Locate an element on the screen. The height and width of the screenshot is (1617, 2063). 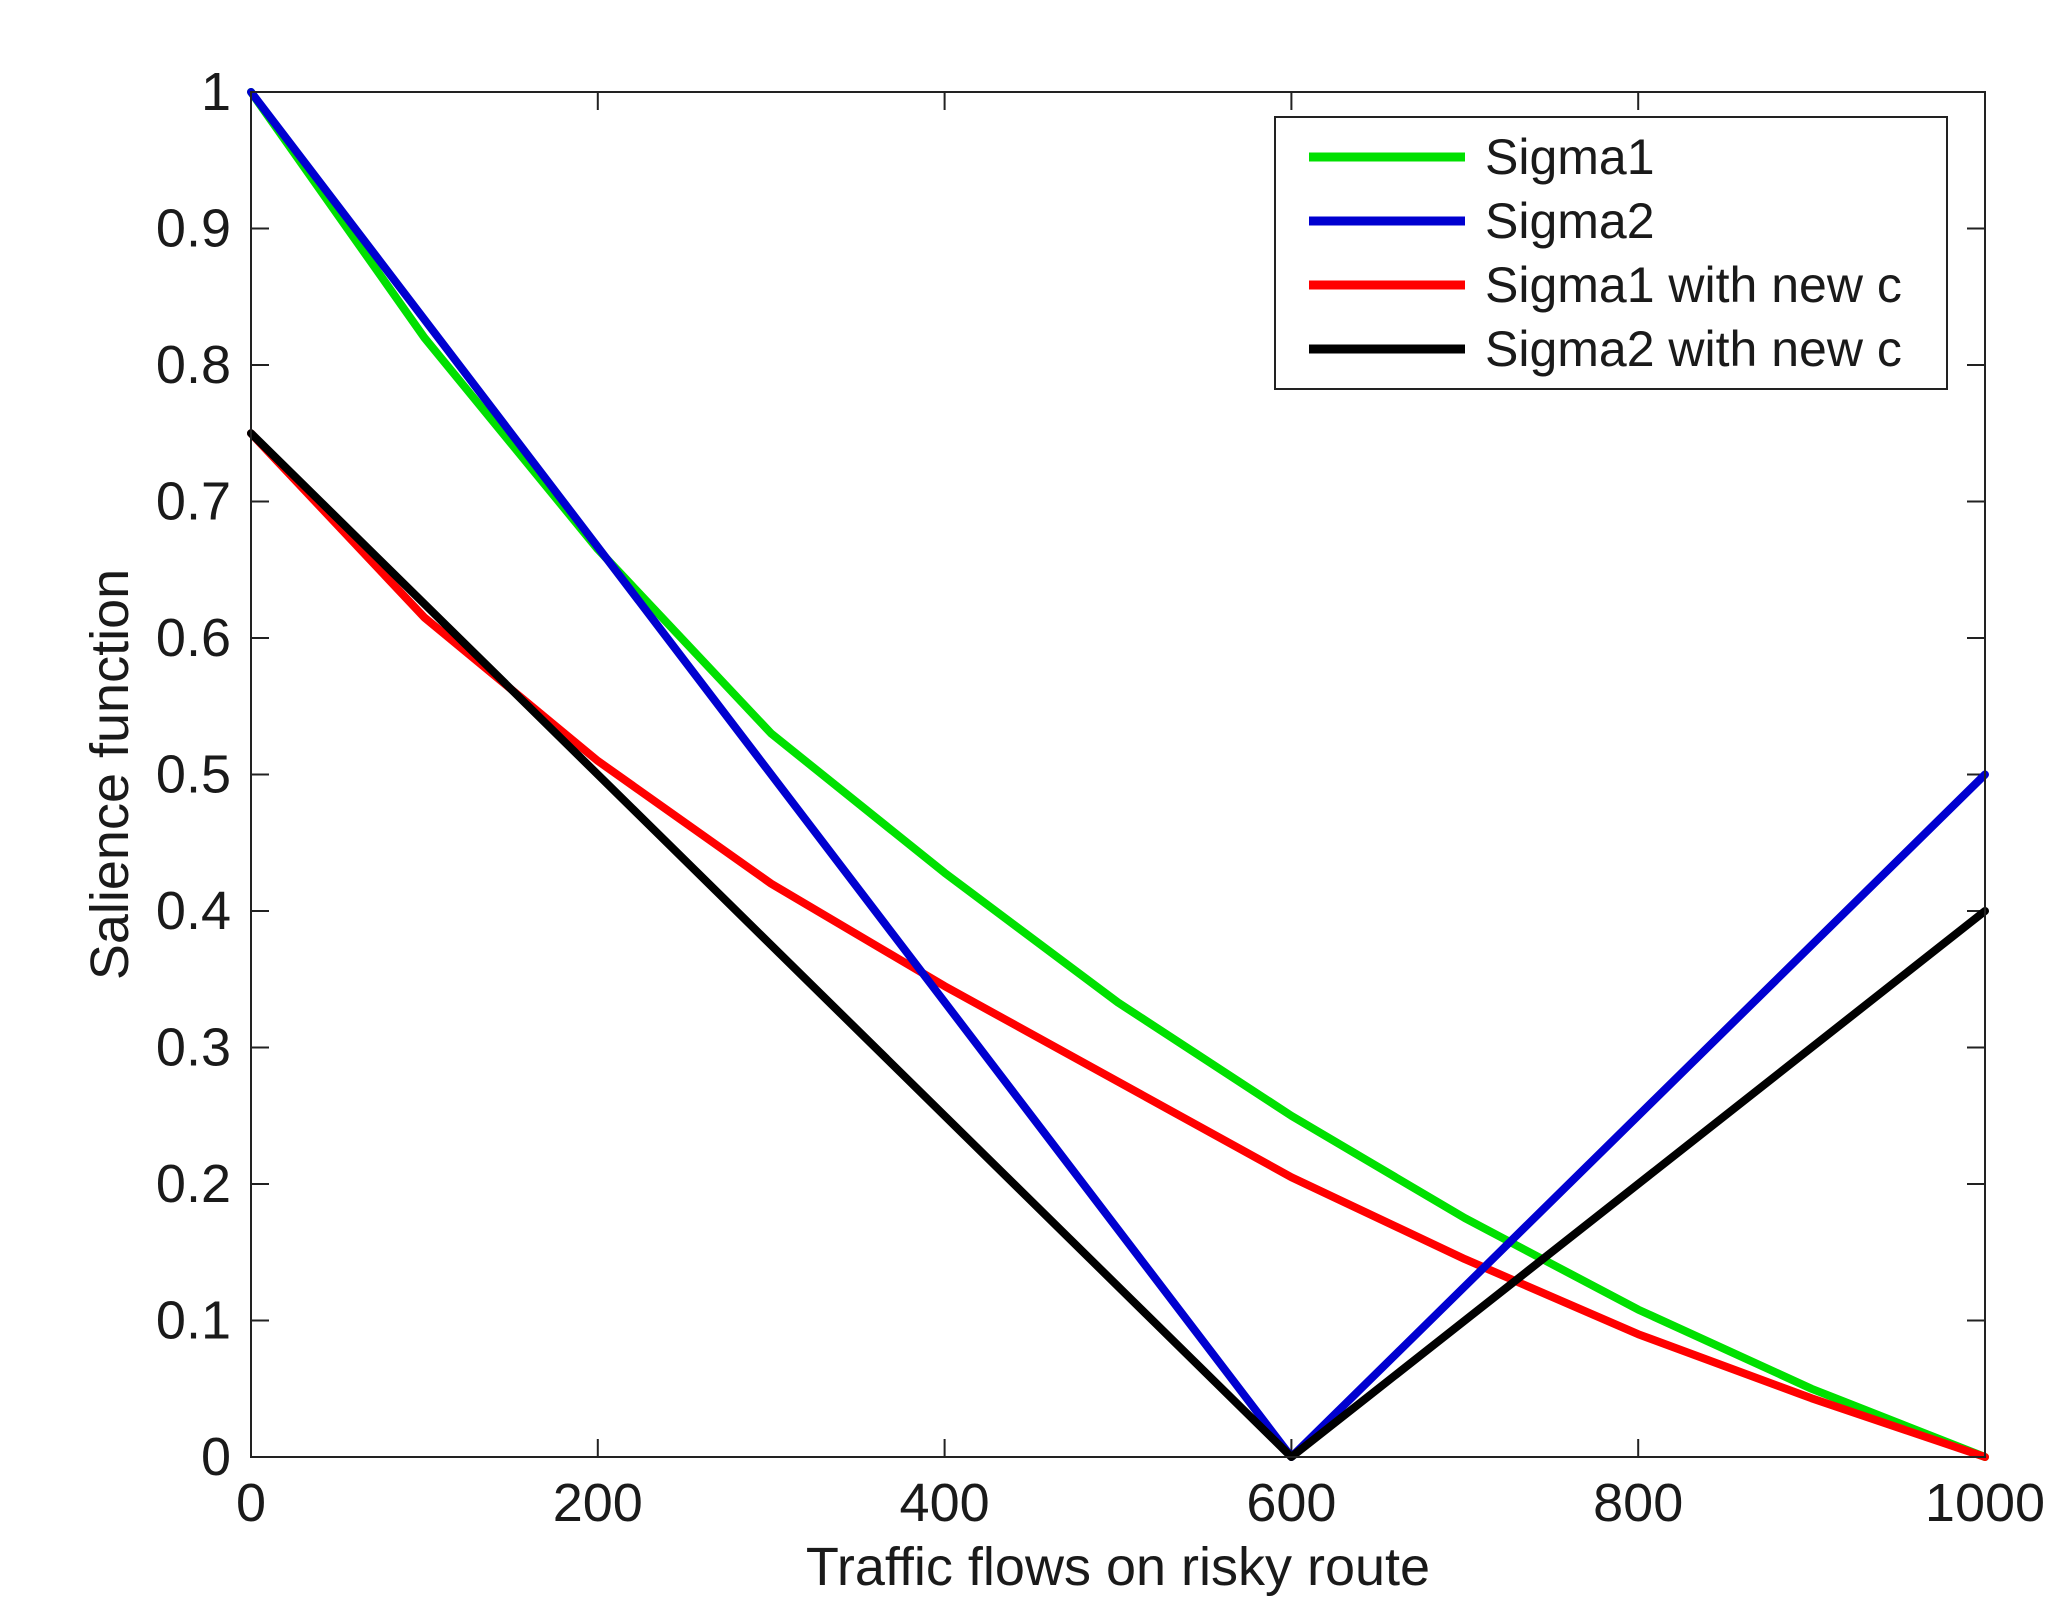
x-axis-label: Traffic flows on risky route is located at coordinates (1118, 1567).